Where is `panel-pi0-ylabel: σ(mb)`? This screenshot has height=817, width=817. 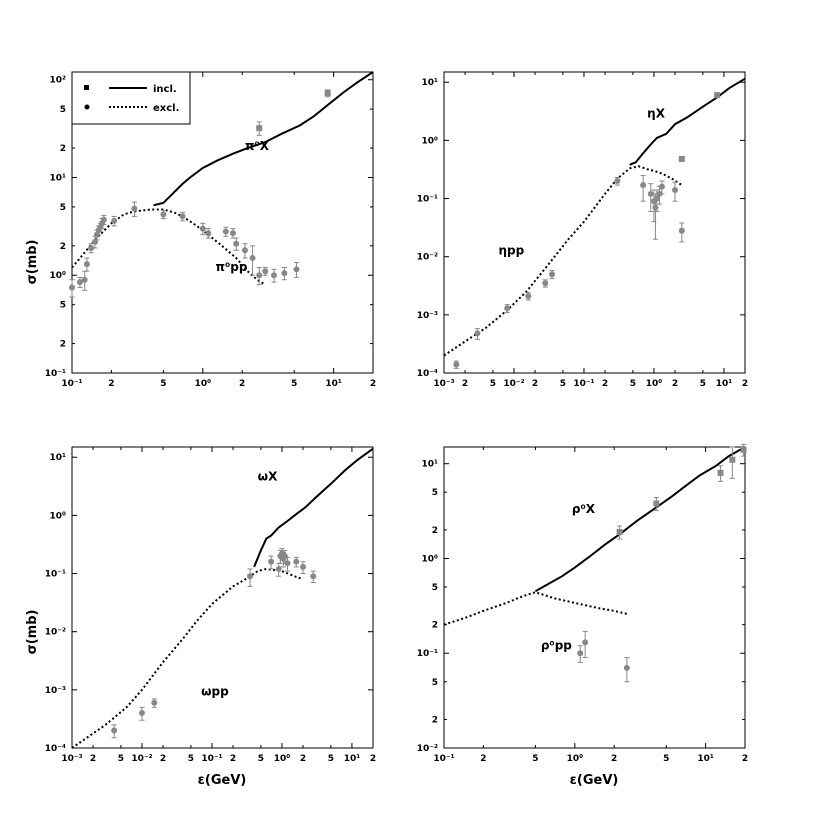 panel-pi0-ylabel: σ(mb) is located at coordinates (32, 262).